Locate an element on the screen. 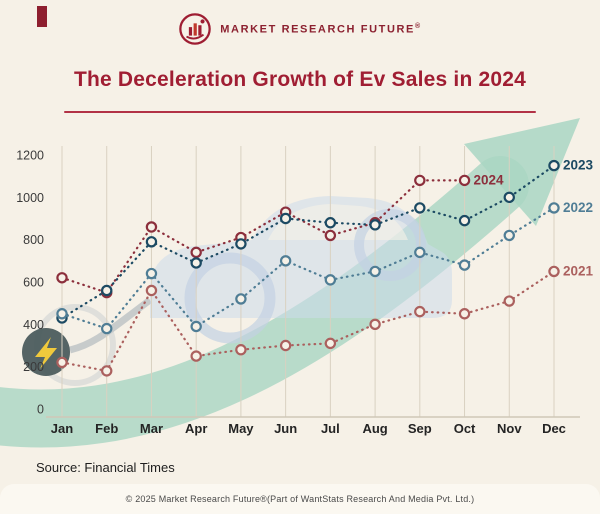 The image size is (600, 514). y-tick-label: 1200 is located at coordinates (30, 156).